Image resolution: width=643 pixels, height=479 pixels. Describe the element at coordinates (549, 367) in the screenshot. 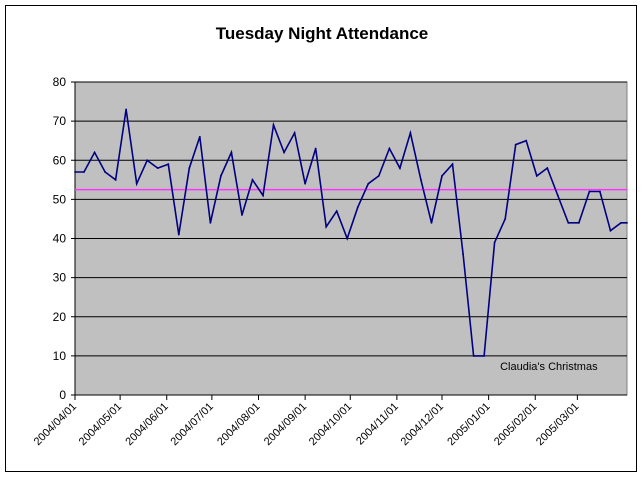

I see `annotation-label: Claudia's Christmas` at that location.